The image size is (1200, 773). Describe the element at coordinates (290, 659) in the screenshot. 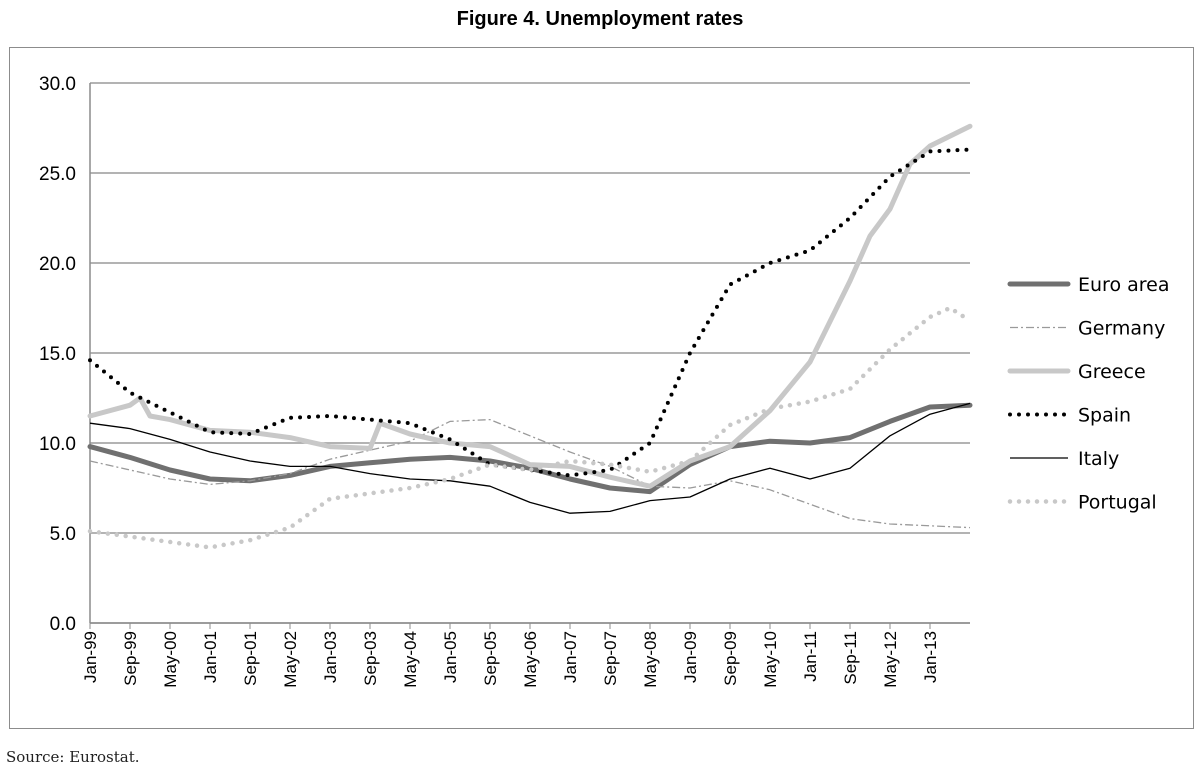

I see `x-tick-label-5: May-02` at that location.